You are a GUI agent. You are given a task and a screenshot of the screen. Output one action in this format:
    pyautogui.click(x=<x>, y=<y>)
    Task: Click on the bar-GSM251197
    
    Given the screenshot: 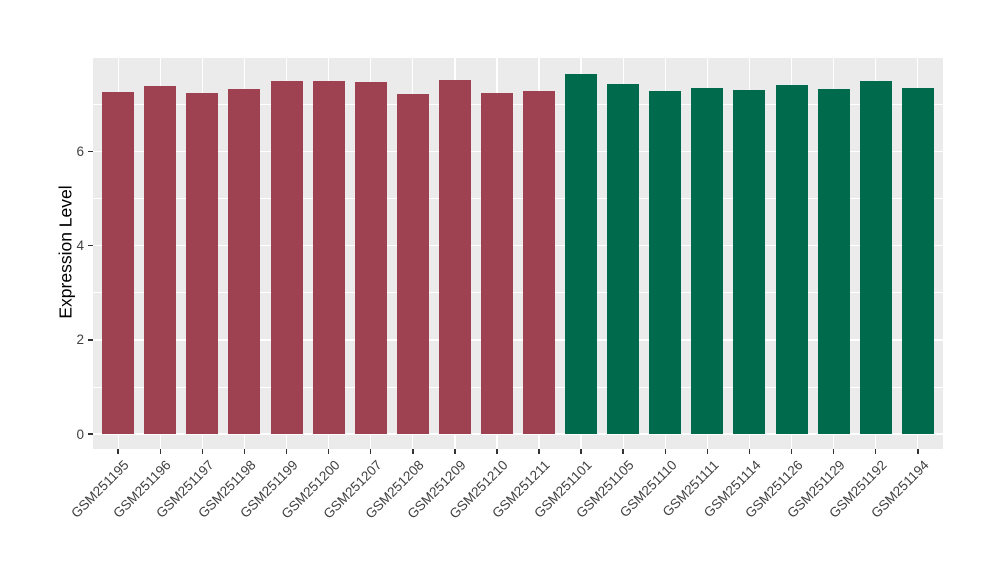 What is the action you would take?
    pyautogui.click(x=202, y=263)
    